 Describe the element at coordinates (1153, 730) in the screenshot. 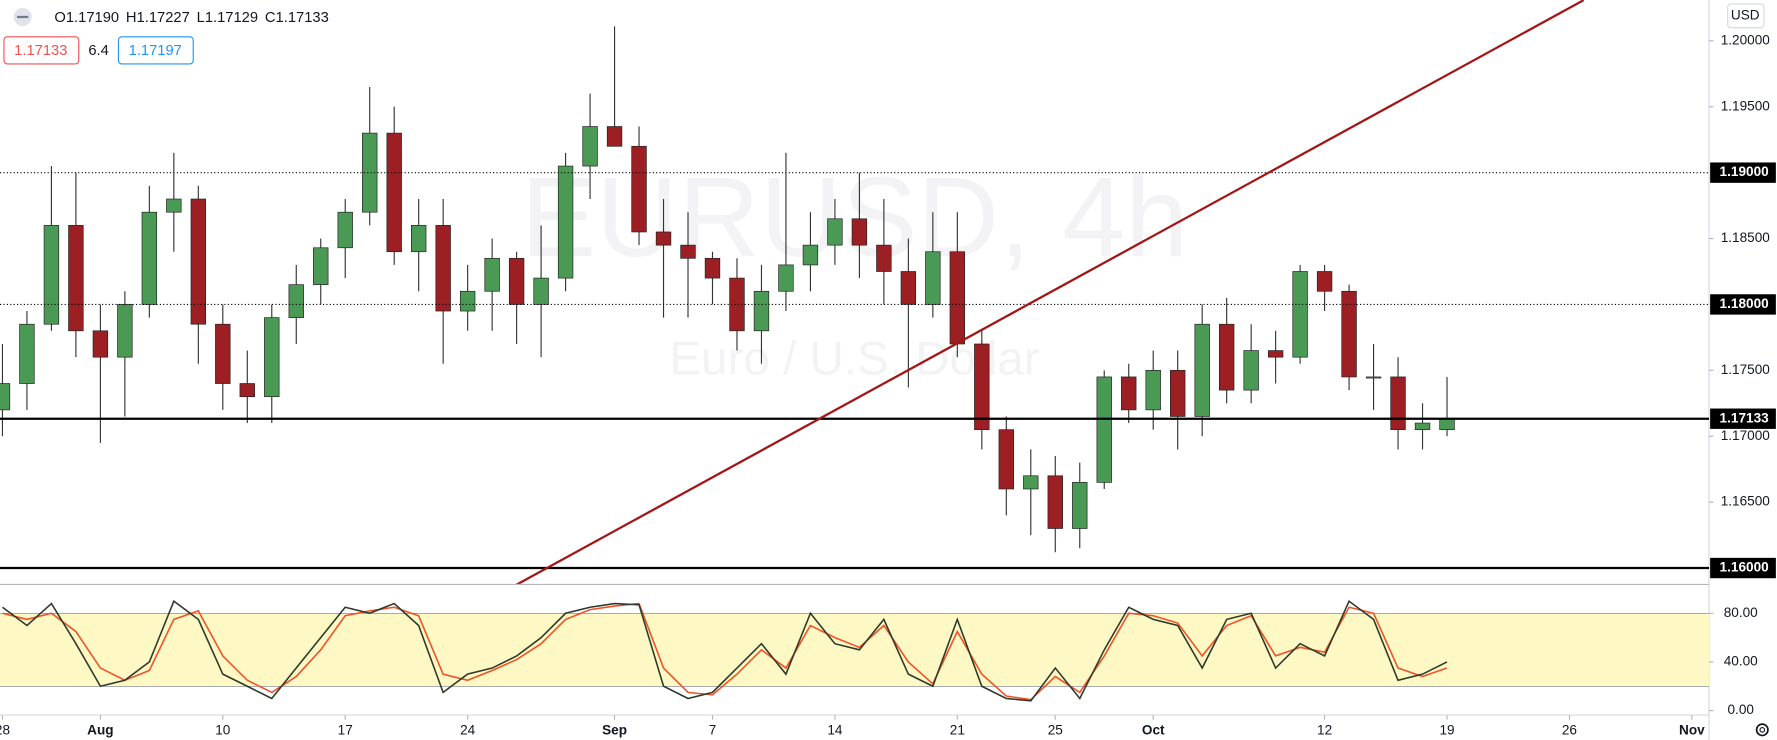

I see `x-tick-label: Oct` at that location.